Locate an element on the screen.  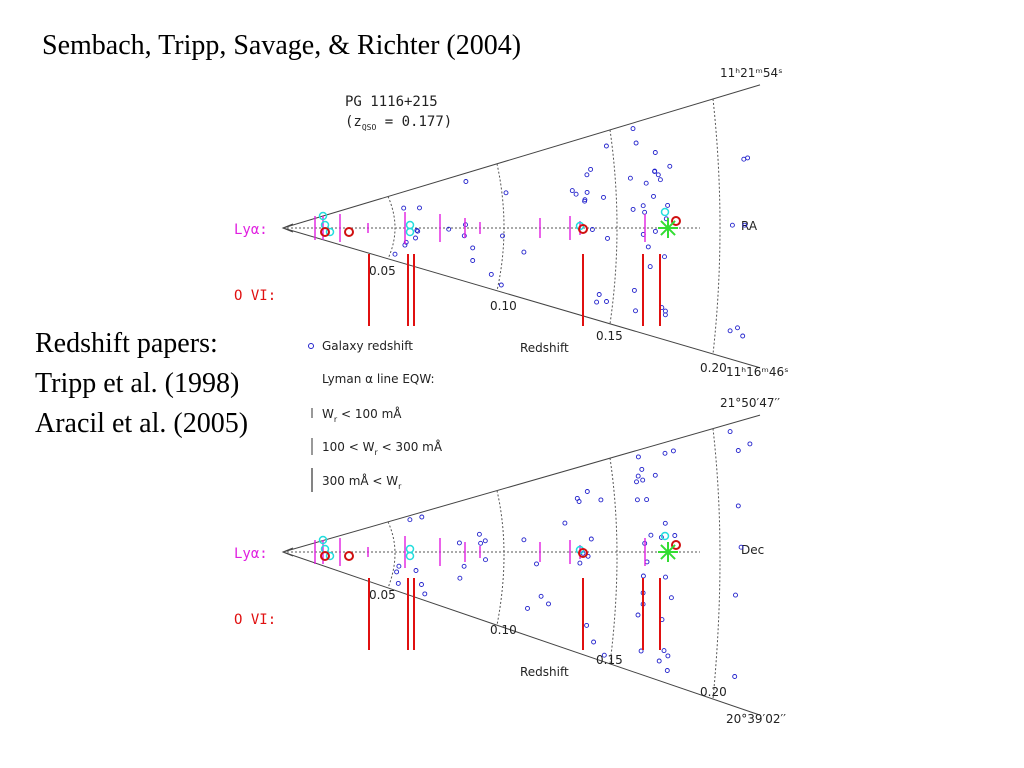
qso-redshift: (zQSO = 0.177) is located at coordinates (398, 123).